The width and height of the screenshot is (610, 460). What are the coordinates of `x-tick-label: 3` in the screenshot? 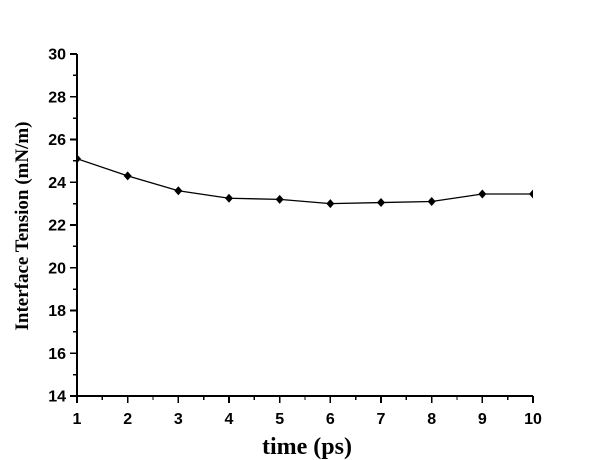 It's located at (178, 419).